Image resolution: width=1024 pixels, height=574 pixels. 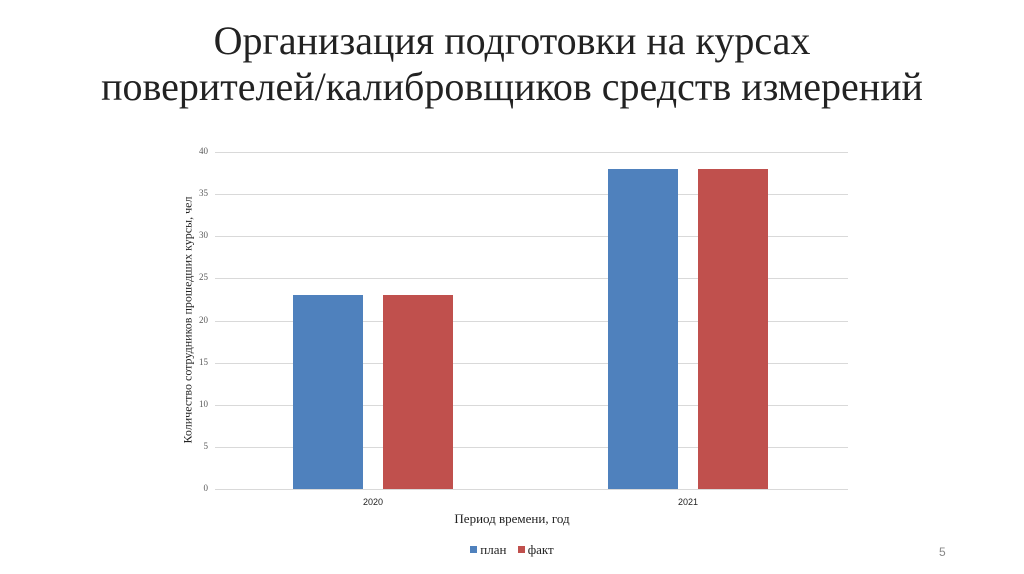 What do you see at coordinates (540, 549) in the screenshot?
I see `legend-label-fact: факт` at bounding box center [540, 549].